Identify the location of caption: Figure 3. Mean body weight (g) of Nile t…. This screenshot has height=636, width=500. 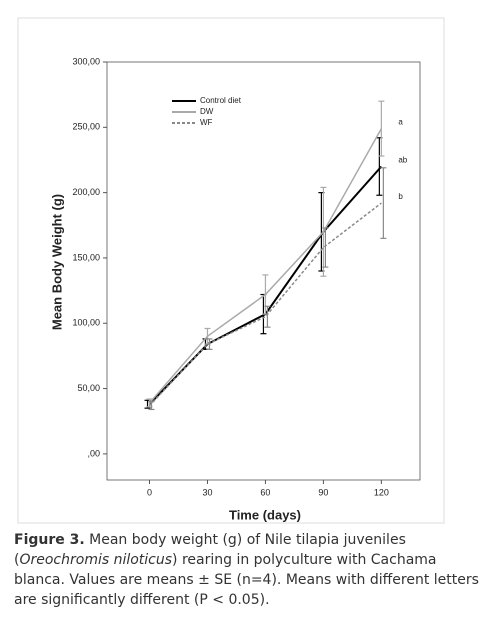
(250, 570).